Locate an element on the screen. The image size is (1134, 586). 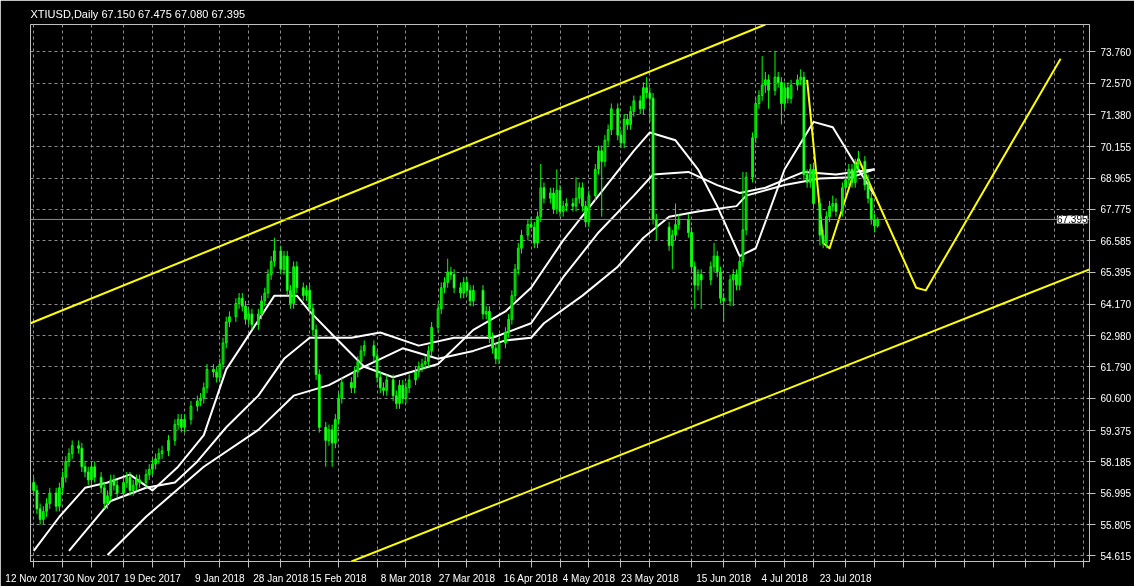
x-tick-label: 30 Nov 2017 is located at coordinates (92, 578).